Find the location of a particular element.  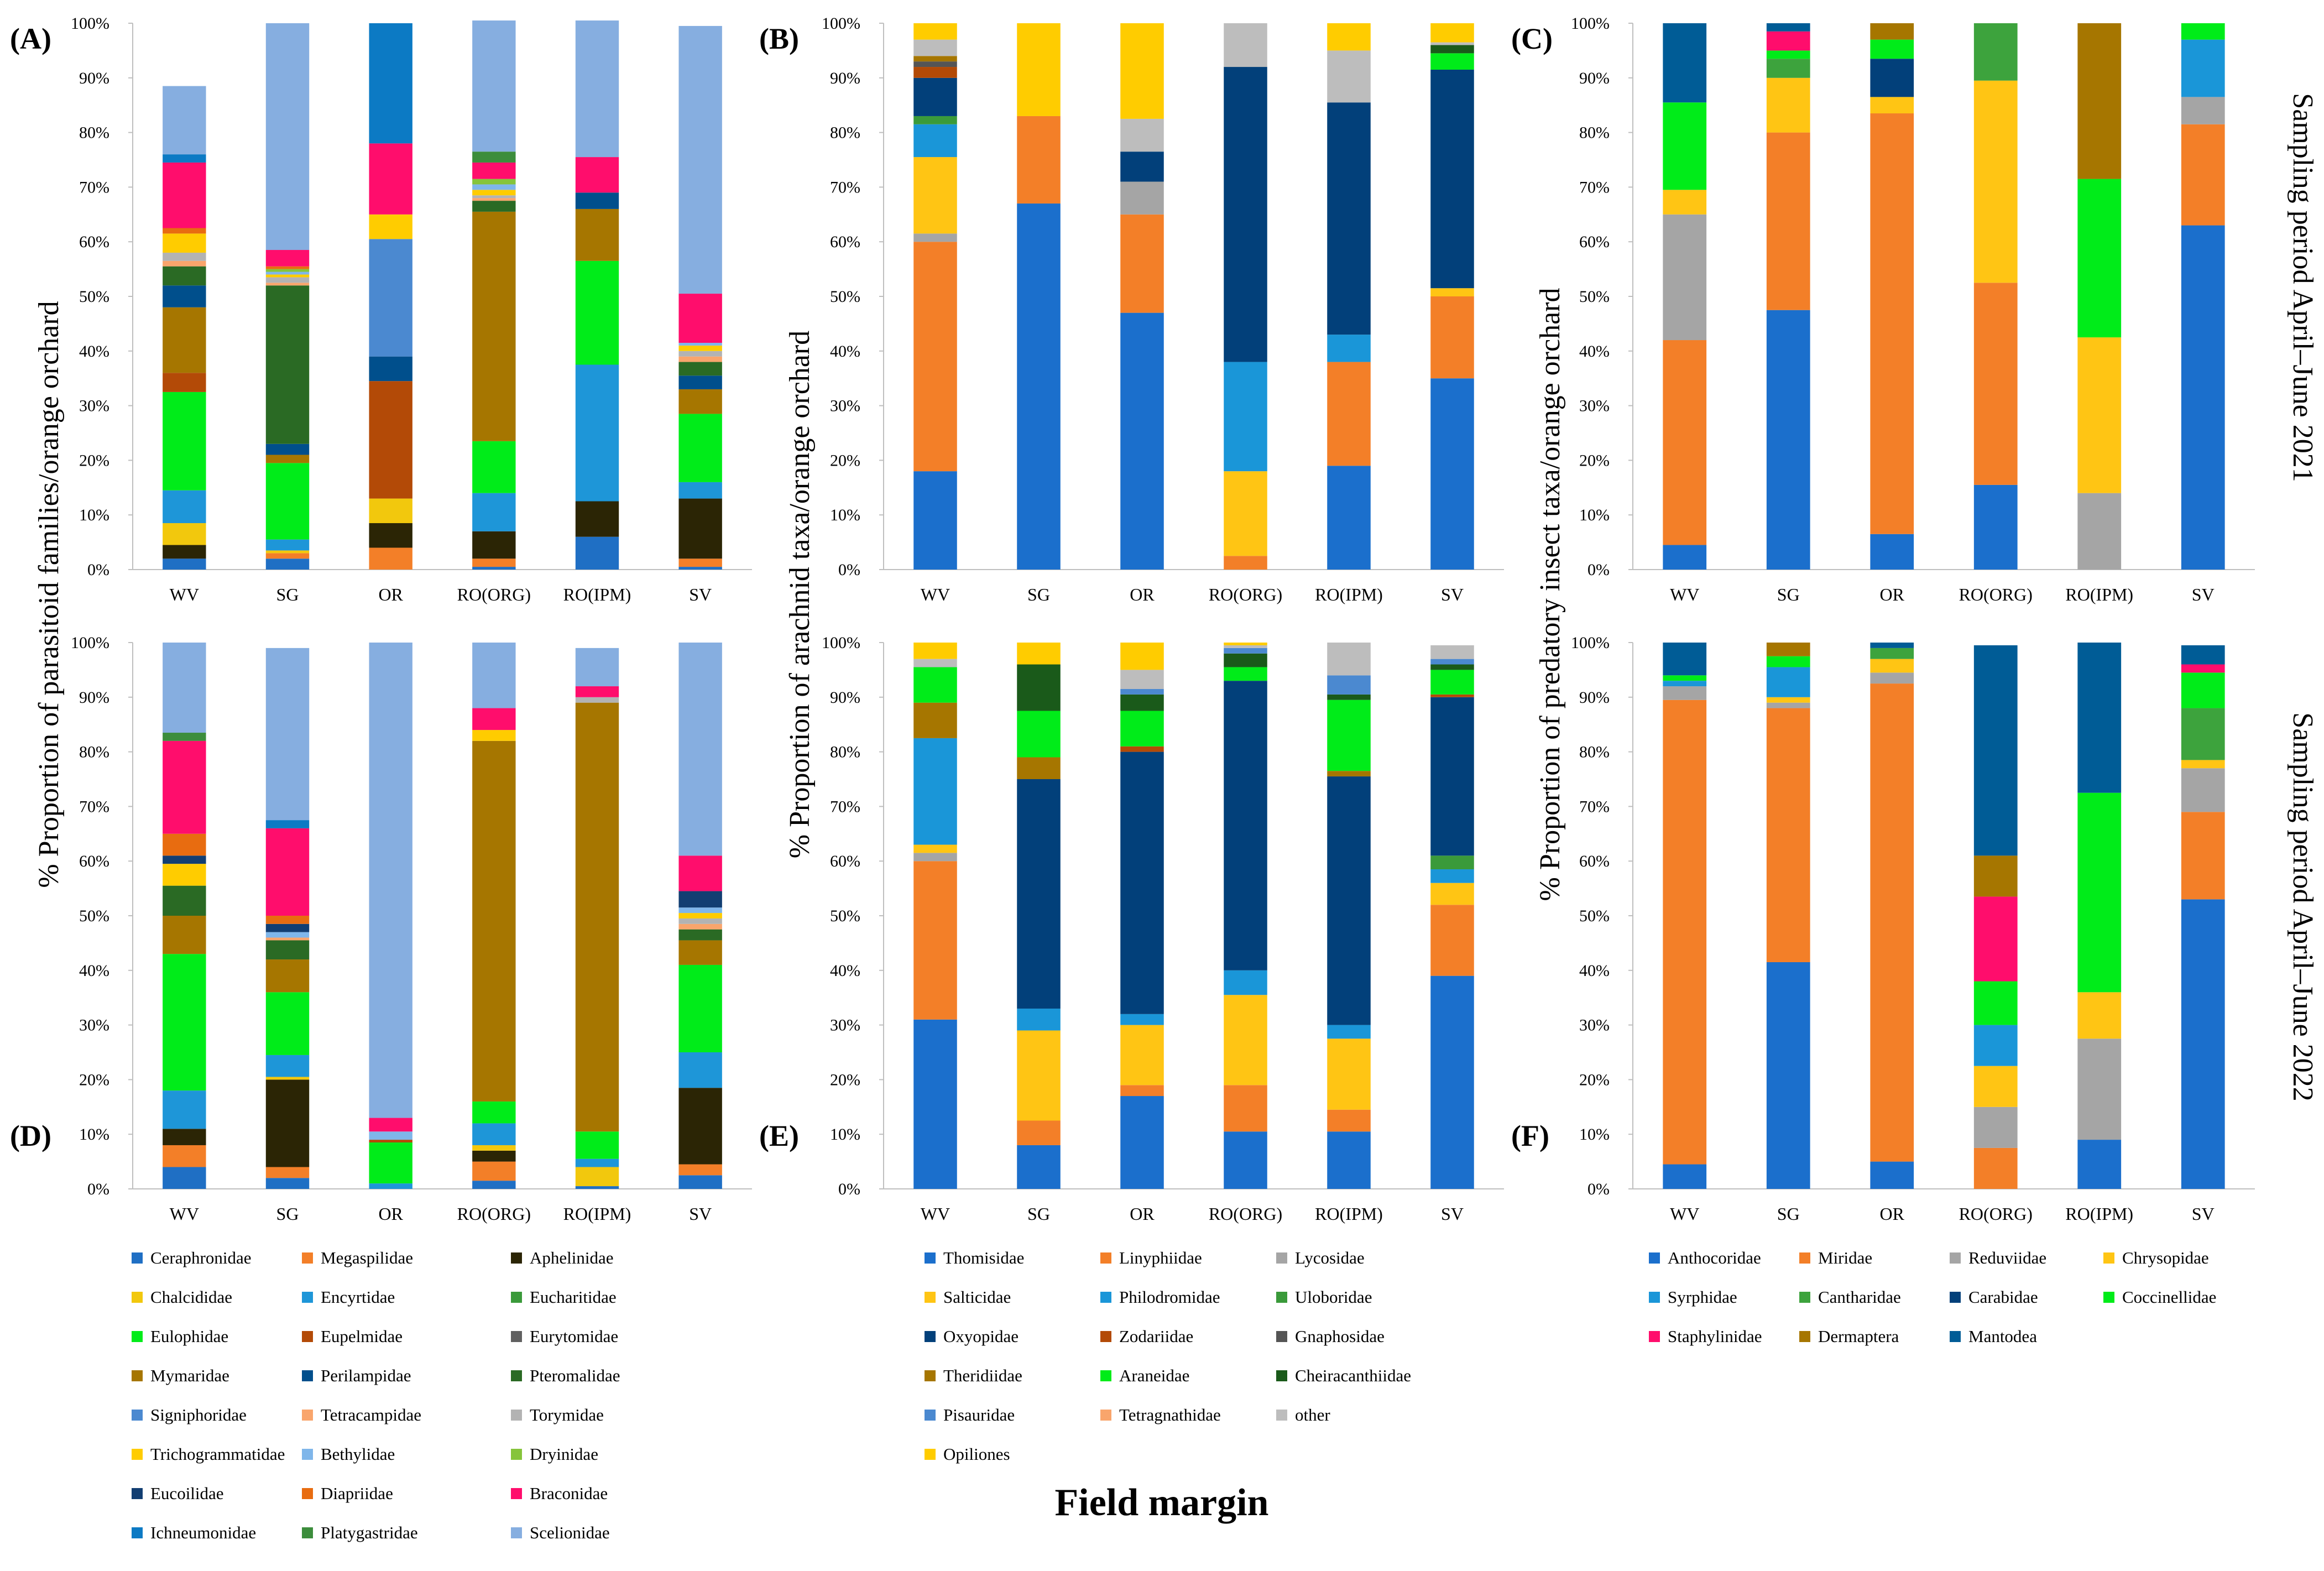

y-tick-label: 70% is located at coordinates (1594, 187).